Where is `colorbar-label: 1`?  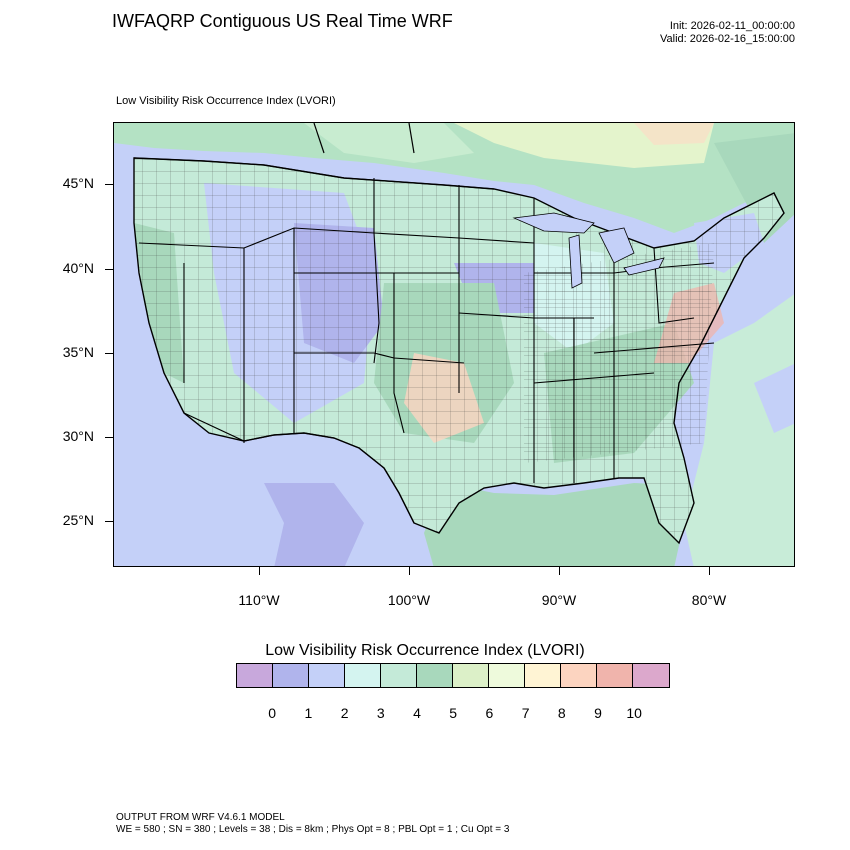
colorbar-label: 1 is located at coordinates (308, 713).